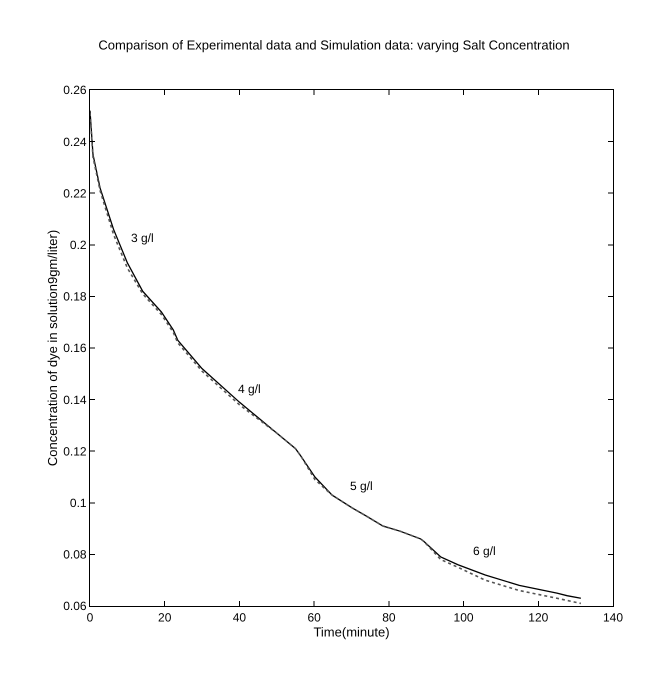 The width and height of the screenshot is (668, 676). Describe the element at coordinates (90, 617) in the screenshot. I see `x-tick-label: 0` at that location.